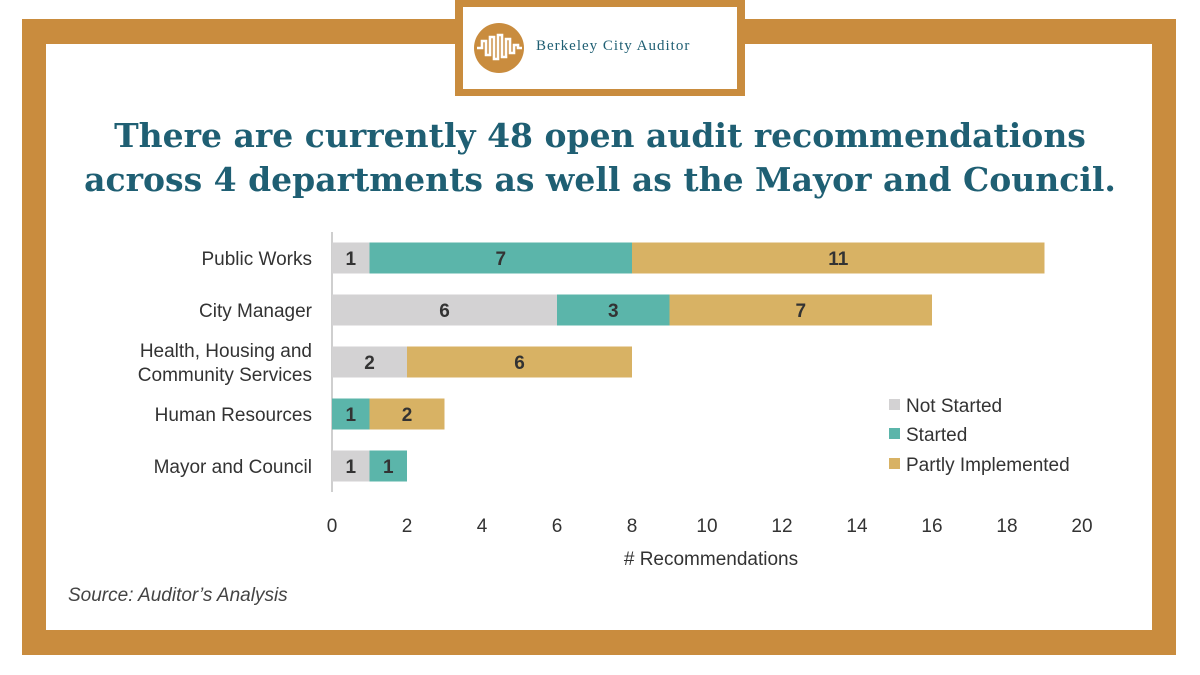 This screenshot has height=675, width=1200. What do you see at coordinates (632, 526) in the screenshot?
I see `x-tick-label: 8` at bounding box center [632, 526].